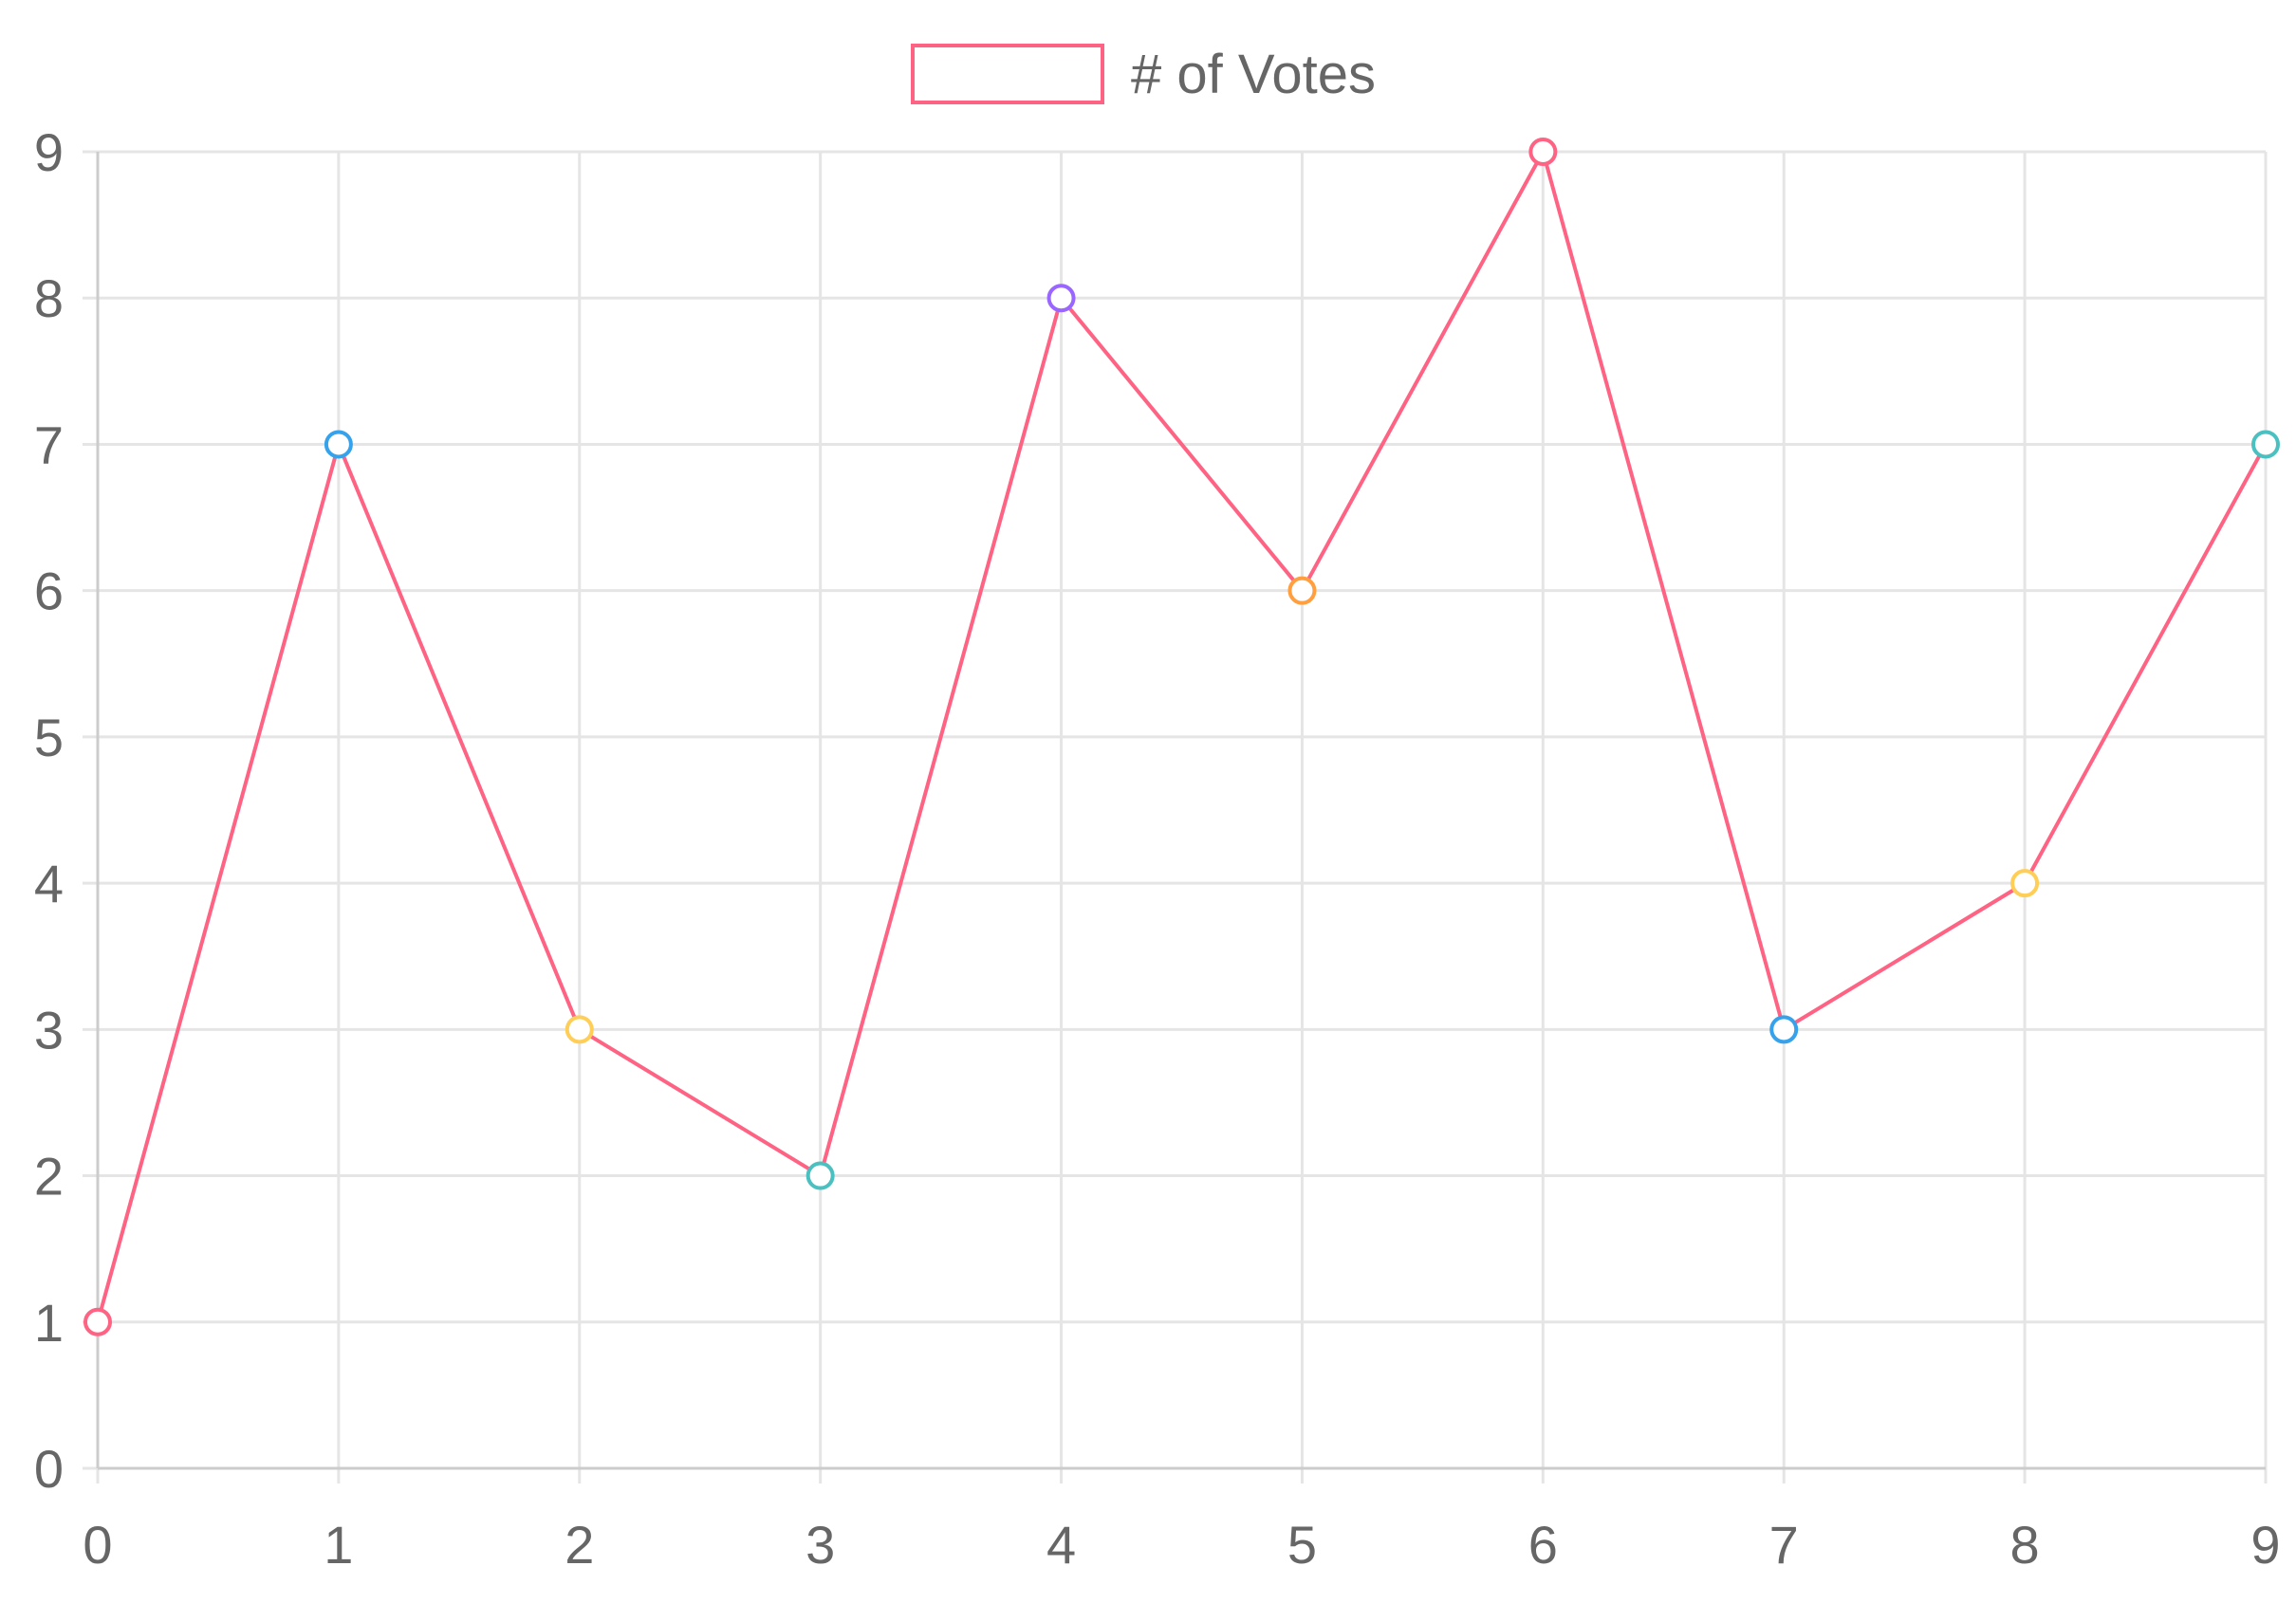  What do you see at coordinates (579, 1545) in the screenshot?
I see `x-tick-label: 2` at bounding box center [579, 1545].